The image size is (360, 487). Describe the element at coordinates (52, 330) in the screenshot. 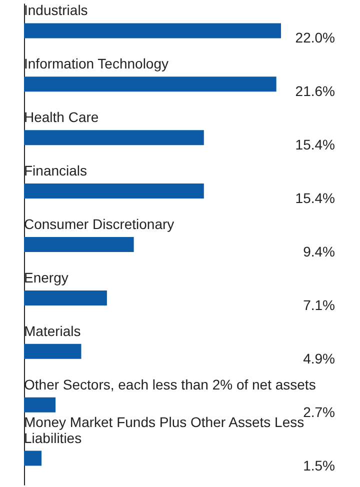

I see `y-tick-label: Materials` at that location.